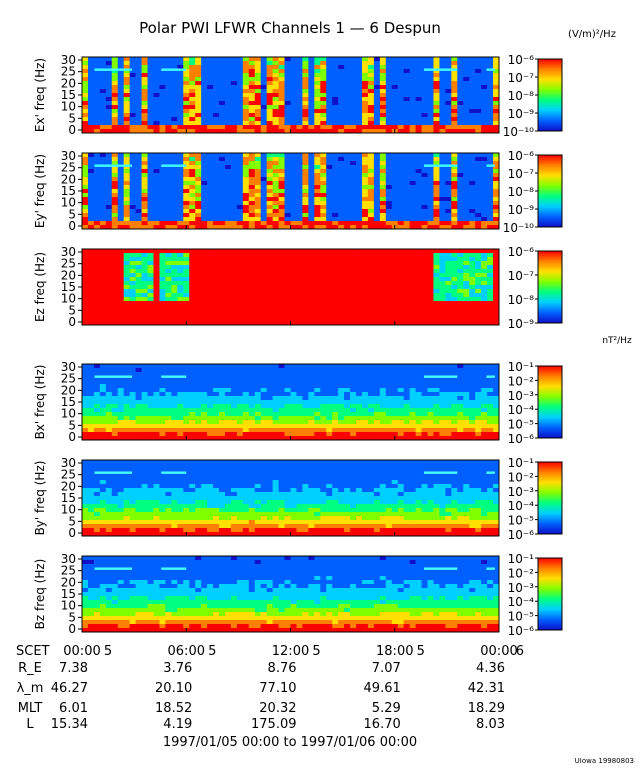 The height and width of the screenshot is (768, 640). I want to click on ephemeris-value: 77.10, so click(277, 688).